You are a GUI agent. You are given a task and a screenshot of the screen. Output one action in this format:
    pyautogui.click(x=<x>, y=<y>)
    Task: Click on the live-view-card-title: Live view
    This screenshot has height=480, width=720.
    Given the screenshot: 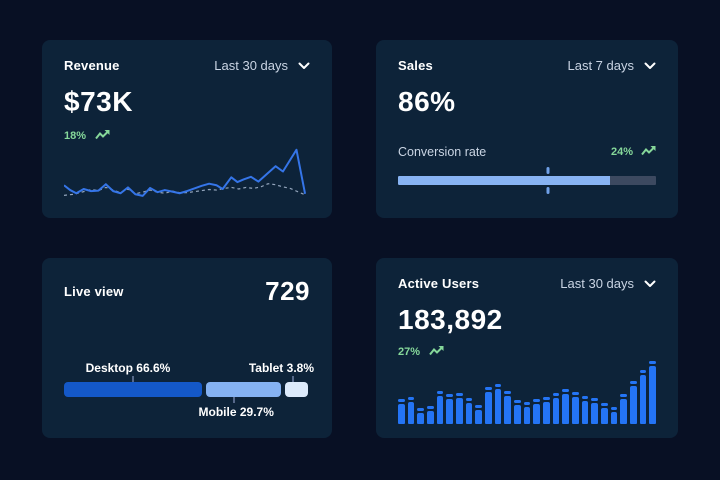 What is the action you would take?
    pyautogui.click(x=94, y=291)
    